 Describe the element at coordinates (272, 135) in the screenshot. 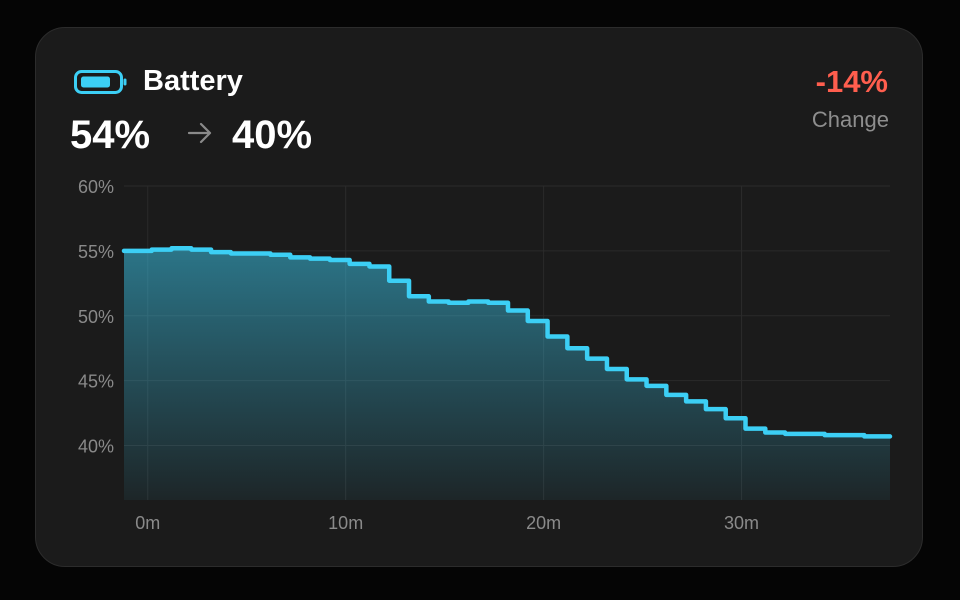

I see `end-value: 40%` at that location.